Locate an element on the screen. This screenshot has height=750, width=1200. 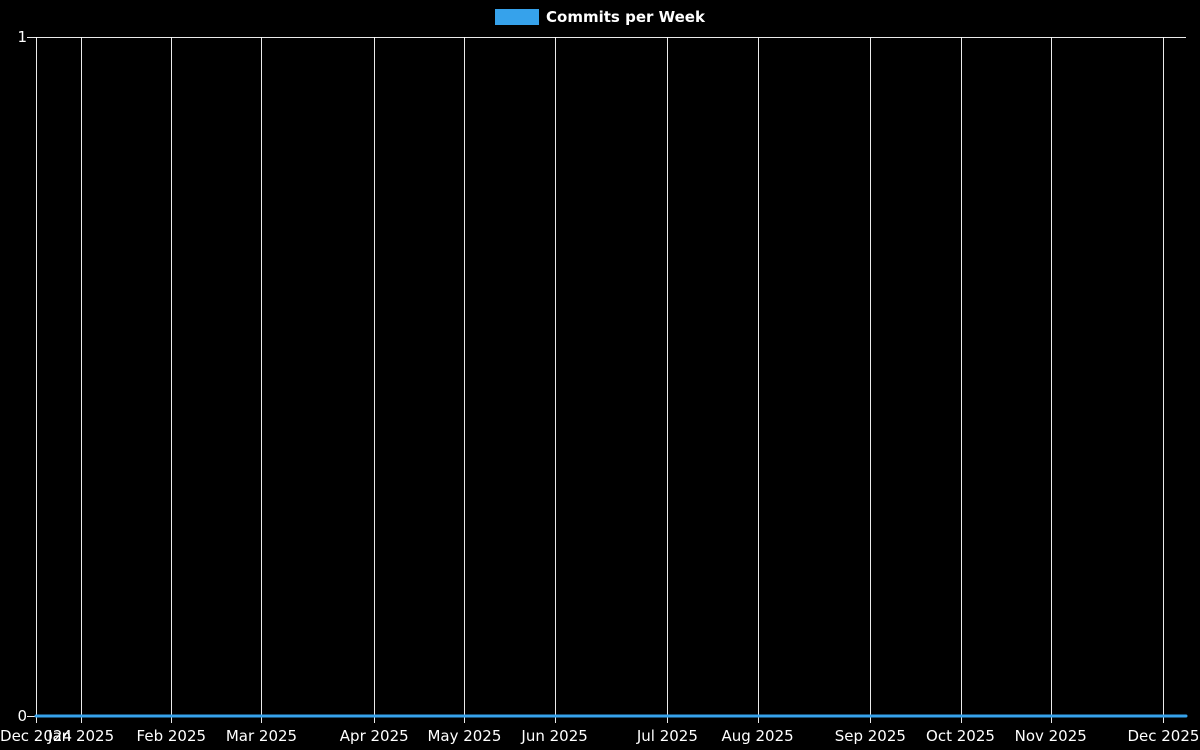
x-tick-label: Sep 2025 is located at coordinates (870, 736).